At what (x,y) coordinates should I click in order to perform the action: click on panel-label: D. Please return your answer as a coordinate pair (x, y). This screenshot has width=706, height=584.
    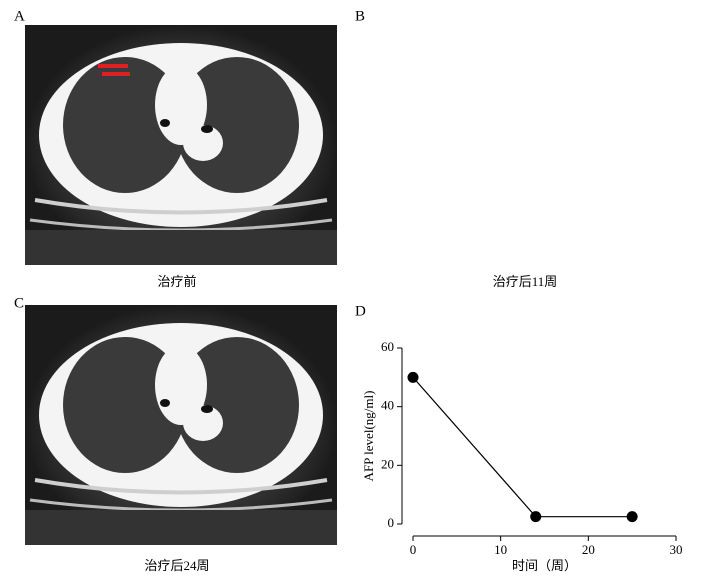
    Looking at the image, I should click on (360, 311).